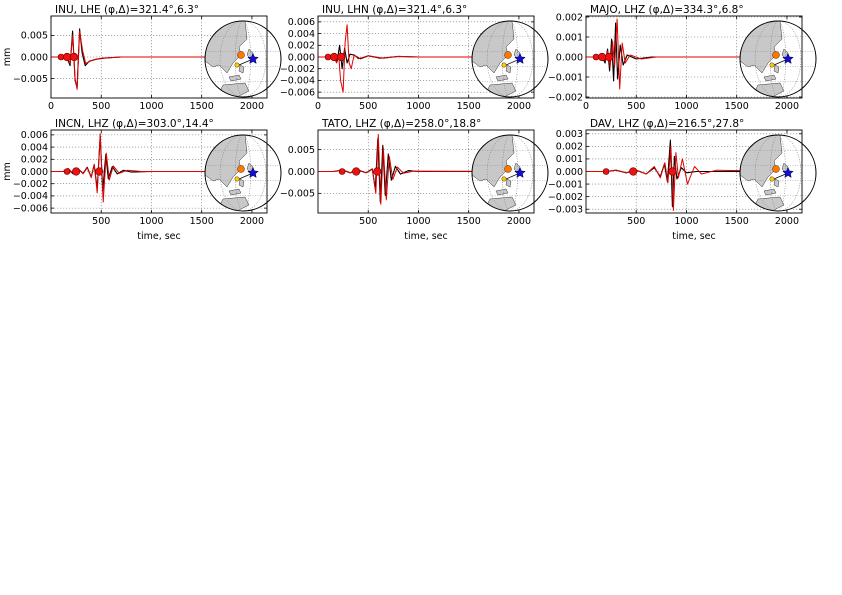  Describe the element at coordinates (565, 210) in the screenshot. I see `y-tick-label: −0.003` at that location.